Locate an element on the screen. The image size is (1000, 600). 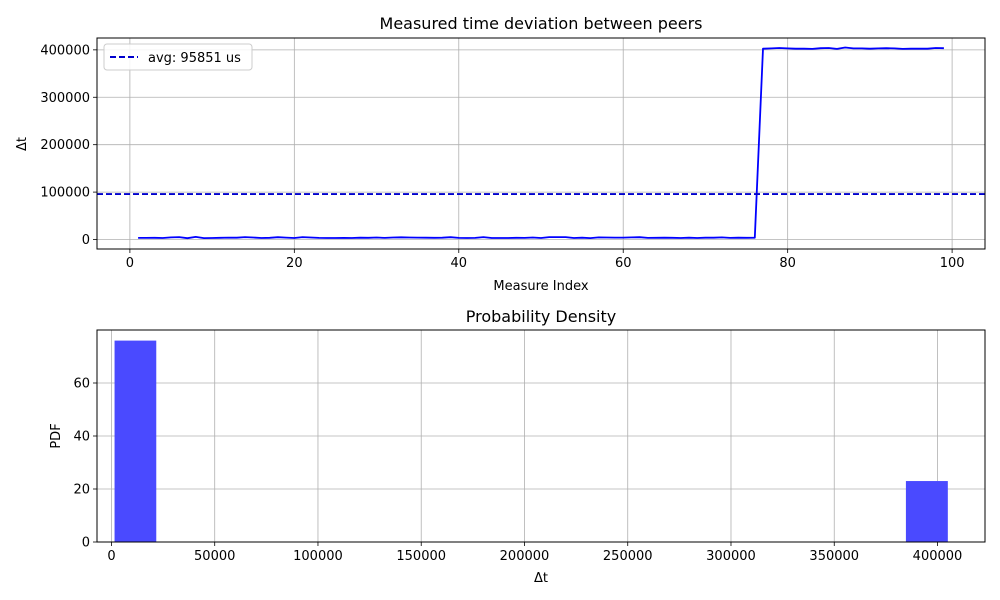
y-tick-label: 40 is located at coordinates (81, 437).